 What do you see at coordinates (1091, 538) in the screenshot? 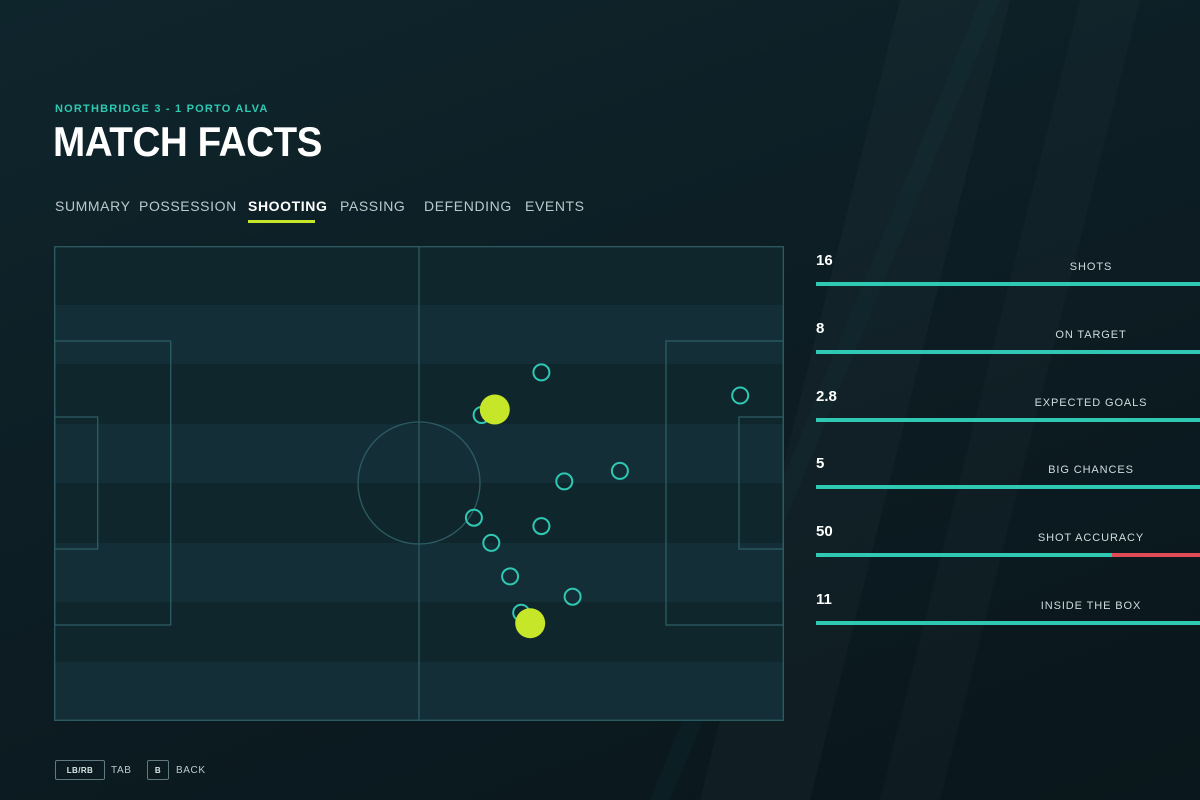
I see `stat-label: SHOT ACCURACY` at bounding box center [1091, 538].